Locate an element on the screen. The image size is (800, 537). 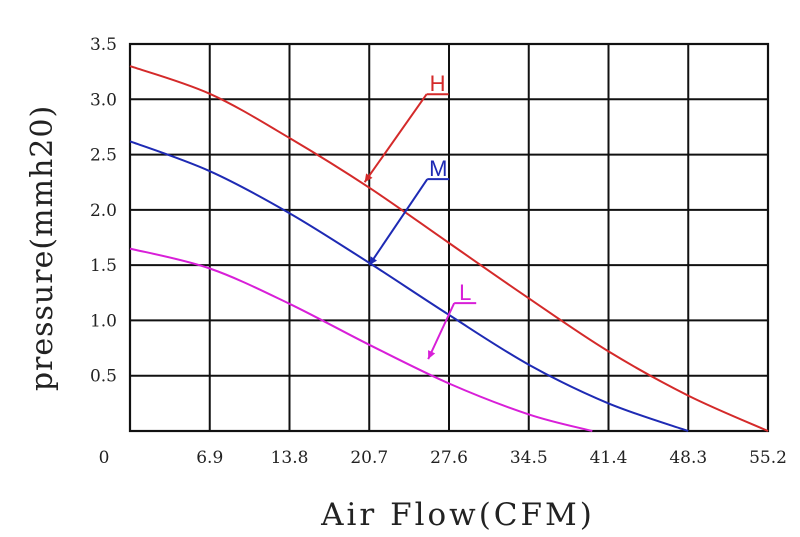
x-tick-labels: 0 6.9 13.8 20.7 27.6 34.5 41.4 48.3 55.2 is located at coordinates (443, 458).